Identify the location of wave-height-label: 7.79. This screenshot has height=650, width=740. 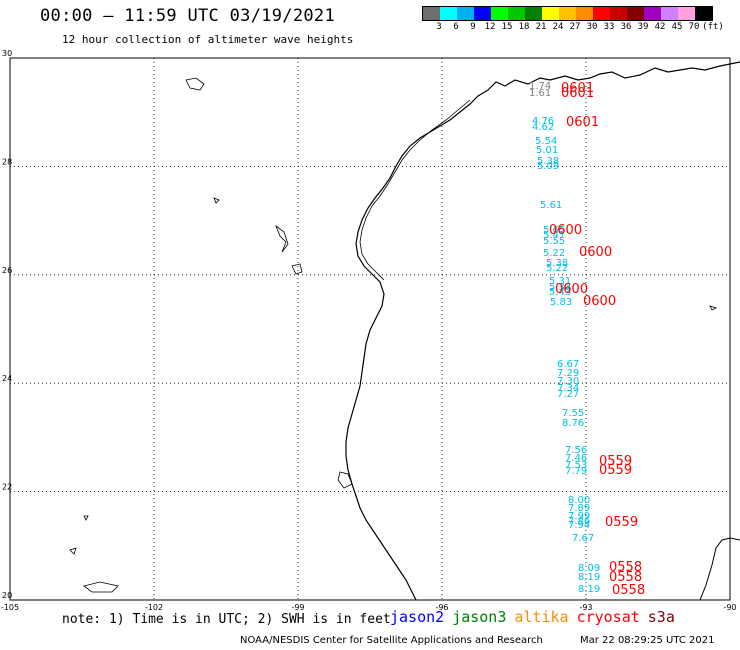
(576, 471).